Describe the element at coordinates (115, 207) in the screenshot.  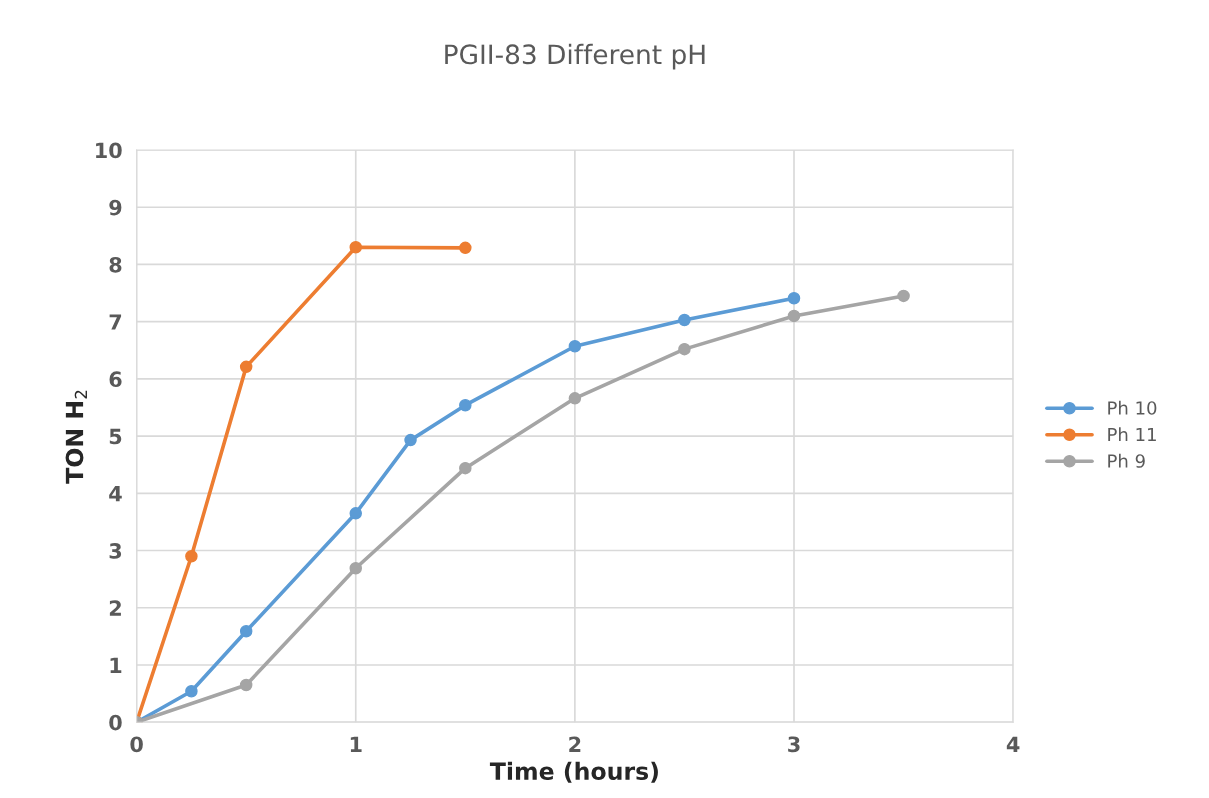
I see `y-tick-label: 9` at that location.